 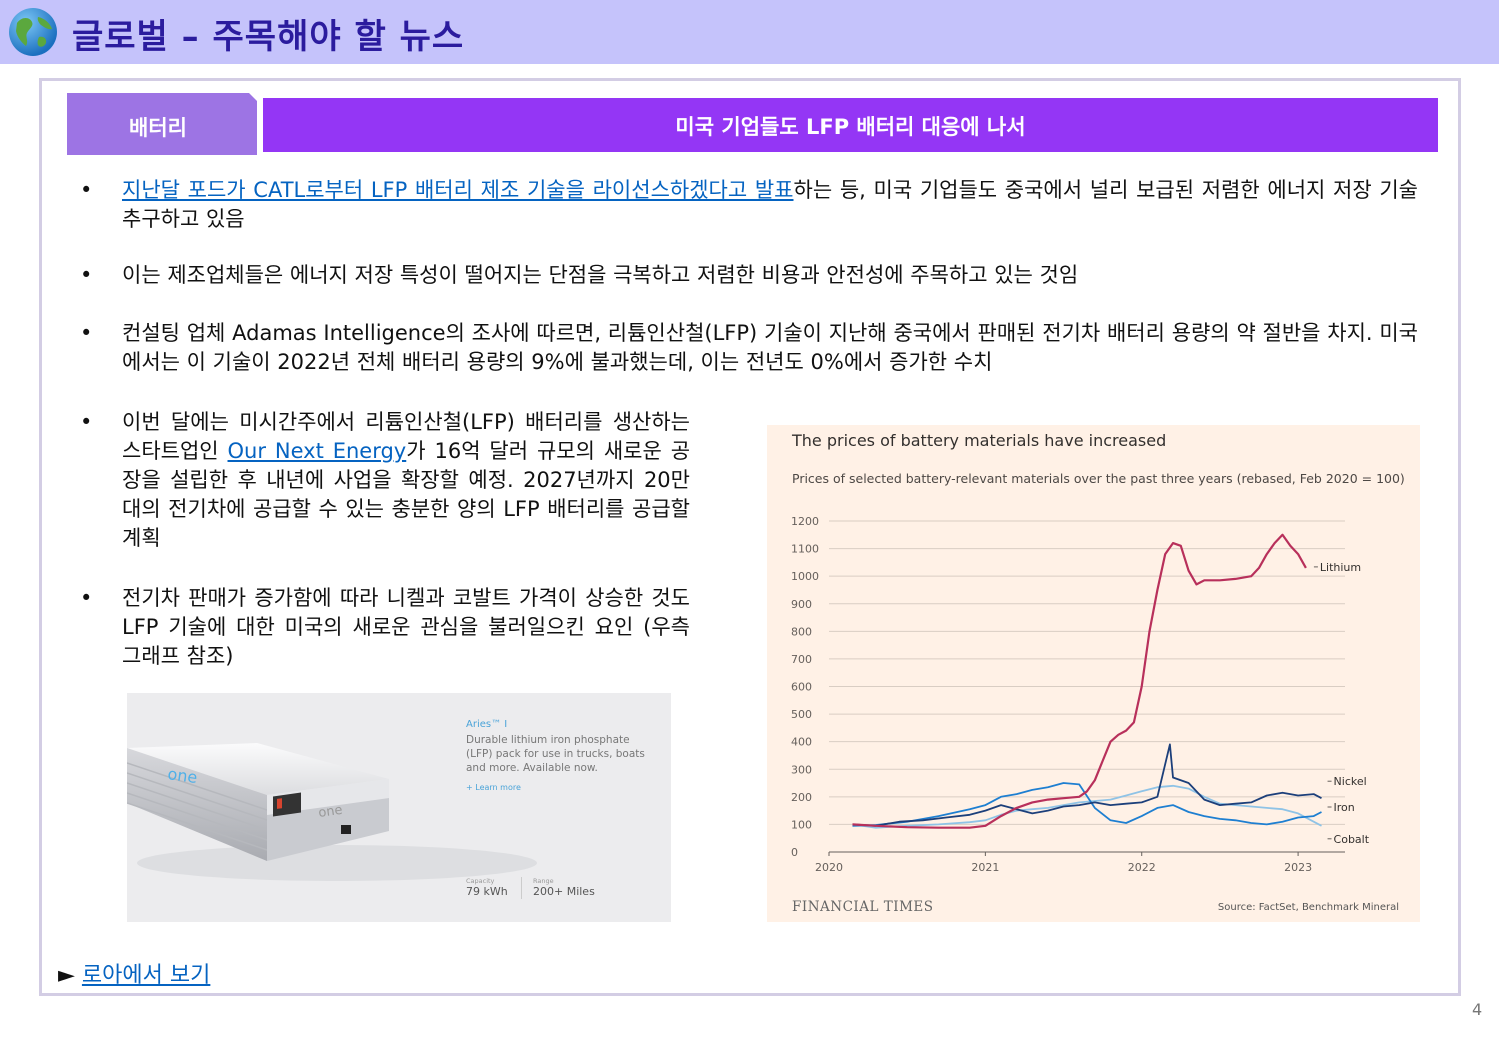 I want to click on y-tick-label: 900, so click(x=801, y=604).